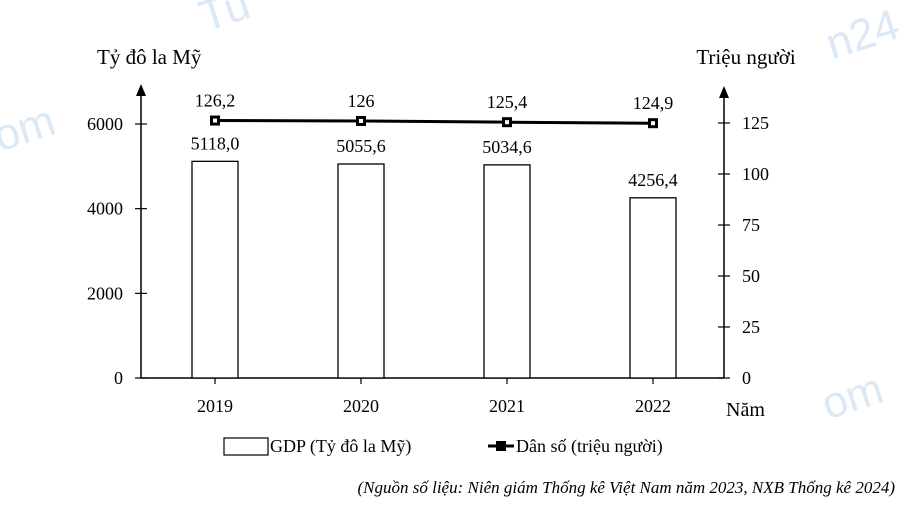  What do you see at coordinates (507, 406) in the screenshot?
I see `x-tick-label: 2021` at bounding box center [507, 406].